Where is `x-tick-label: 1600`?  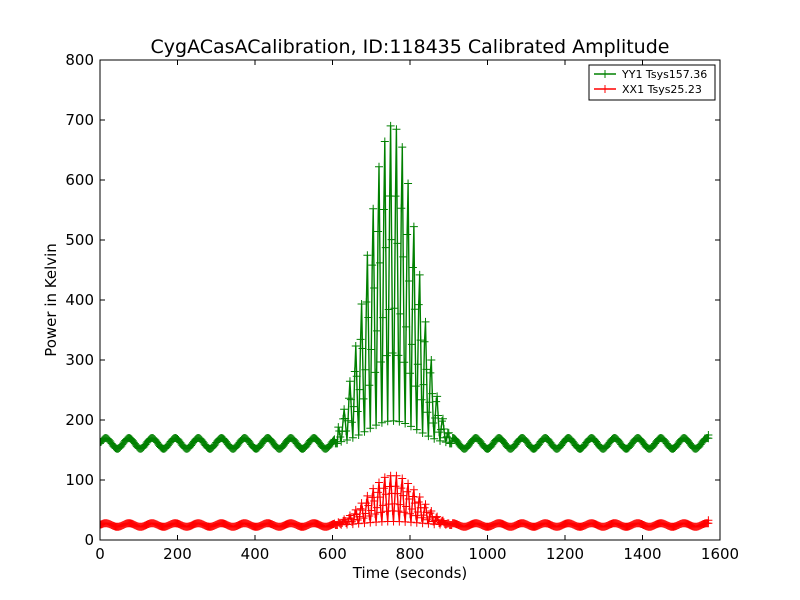
x-tick-label: 1600 is located at coordinates (720, 554).